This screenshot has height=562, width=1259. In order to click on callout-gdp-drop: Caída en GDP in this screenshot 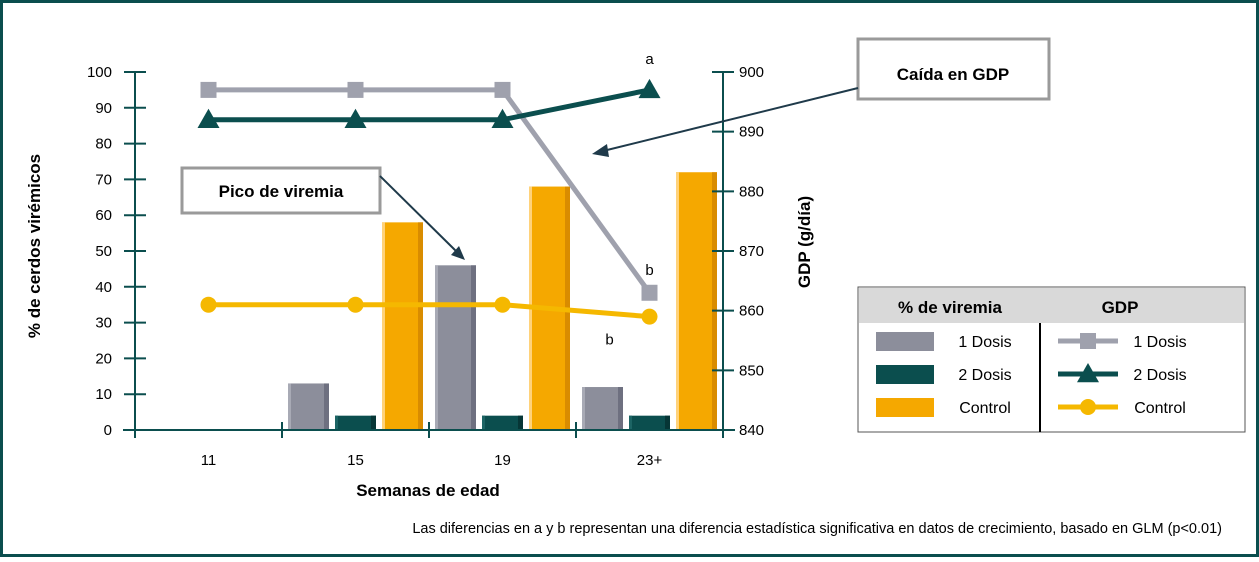, I will do `click(821, 97)`.